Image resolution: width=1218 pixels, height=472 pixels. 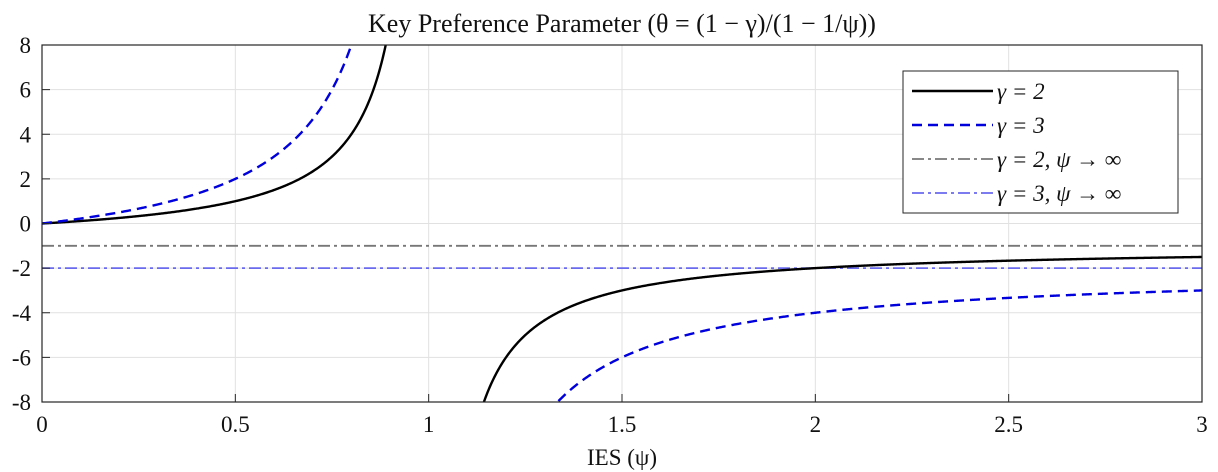 What do you see at coordinates (42, 424) in the screenshot?
I see `x-tick-label: 0` at bounding box center [42, 424].